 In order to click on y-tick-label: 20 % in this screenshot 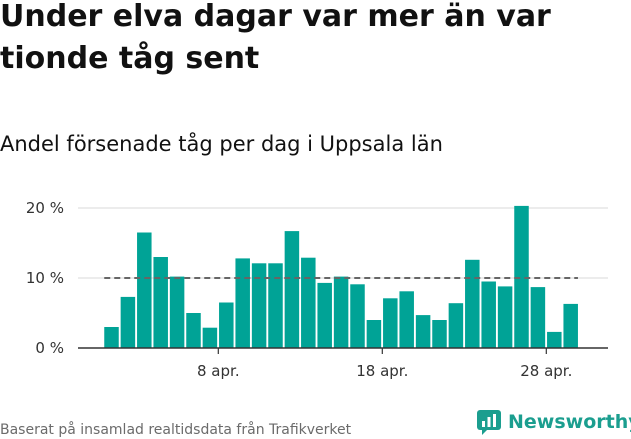, I will do `click(45, 208)`.